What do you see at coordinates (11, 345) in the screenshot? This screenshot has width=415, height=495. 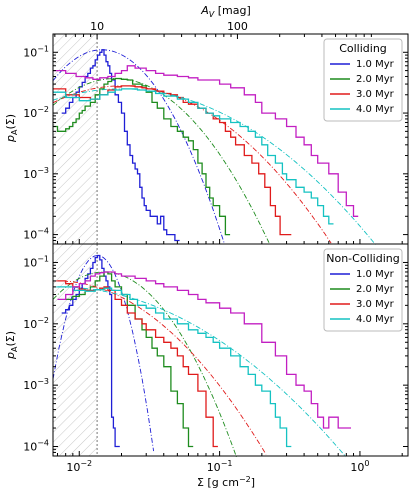 I see `y-axis-label-bottom: pA(Σ)` at bounding box center [11, 345].